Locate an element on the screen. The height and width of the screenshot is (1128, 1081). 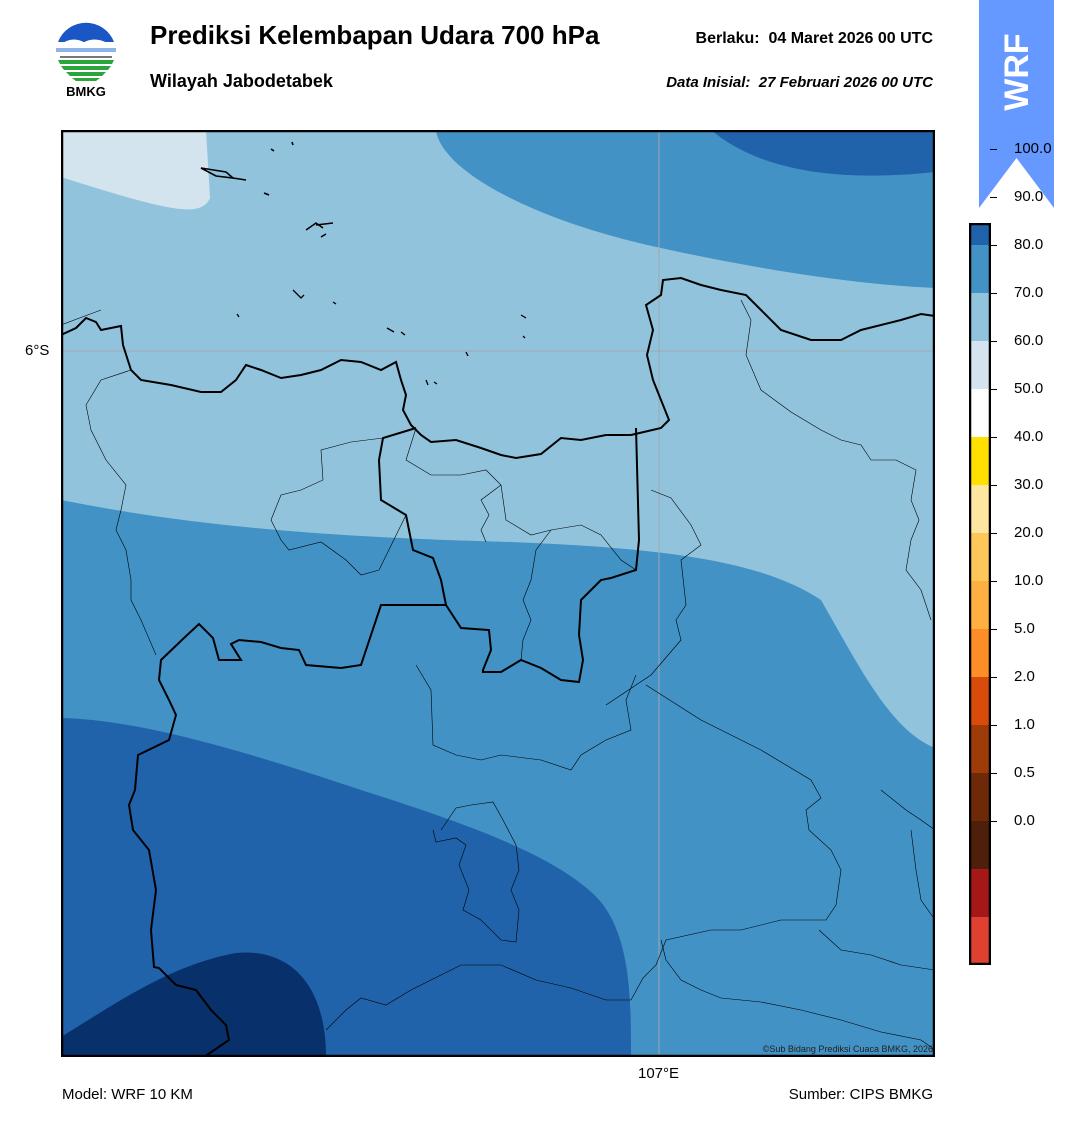
wrf-text: WRF is located at coordinates (1017, 71).